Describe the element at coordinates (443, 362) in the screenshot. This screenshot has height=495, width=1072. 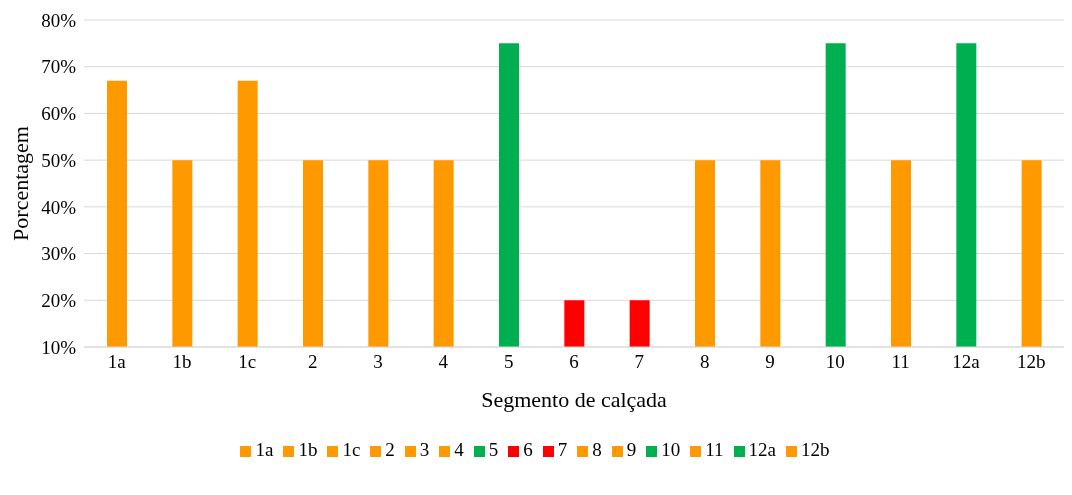
I see `x-tick-label: 4` at that location.